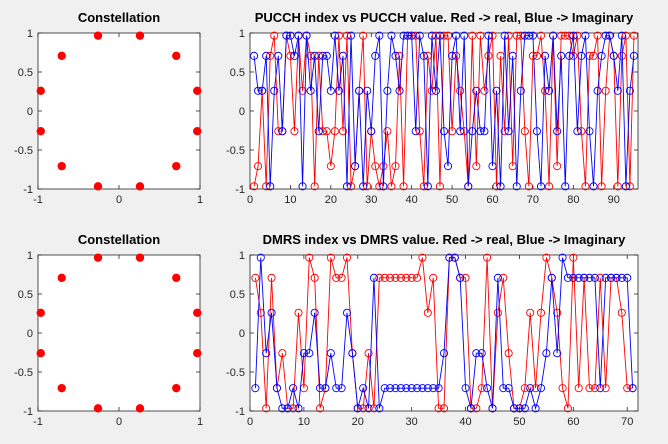 This screenshot has width=668, height=444. Describe the element at coordinates (358, 422) in the screenshot. I see `x-tick-label: 20` at that location.